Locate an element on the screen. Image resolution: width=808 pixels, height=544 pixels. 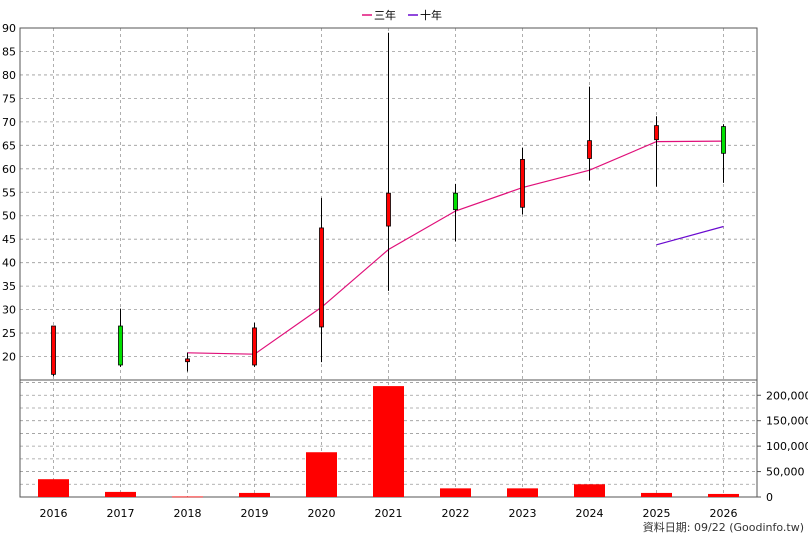
year-tick-label: 2017 is located at coordinates (121, 513).